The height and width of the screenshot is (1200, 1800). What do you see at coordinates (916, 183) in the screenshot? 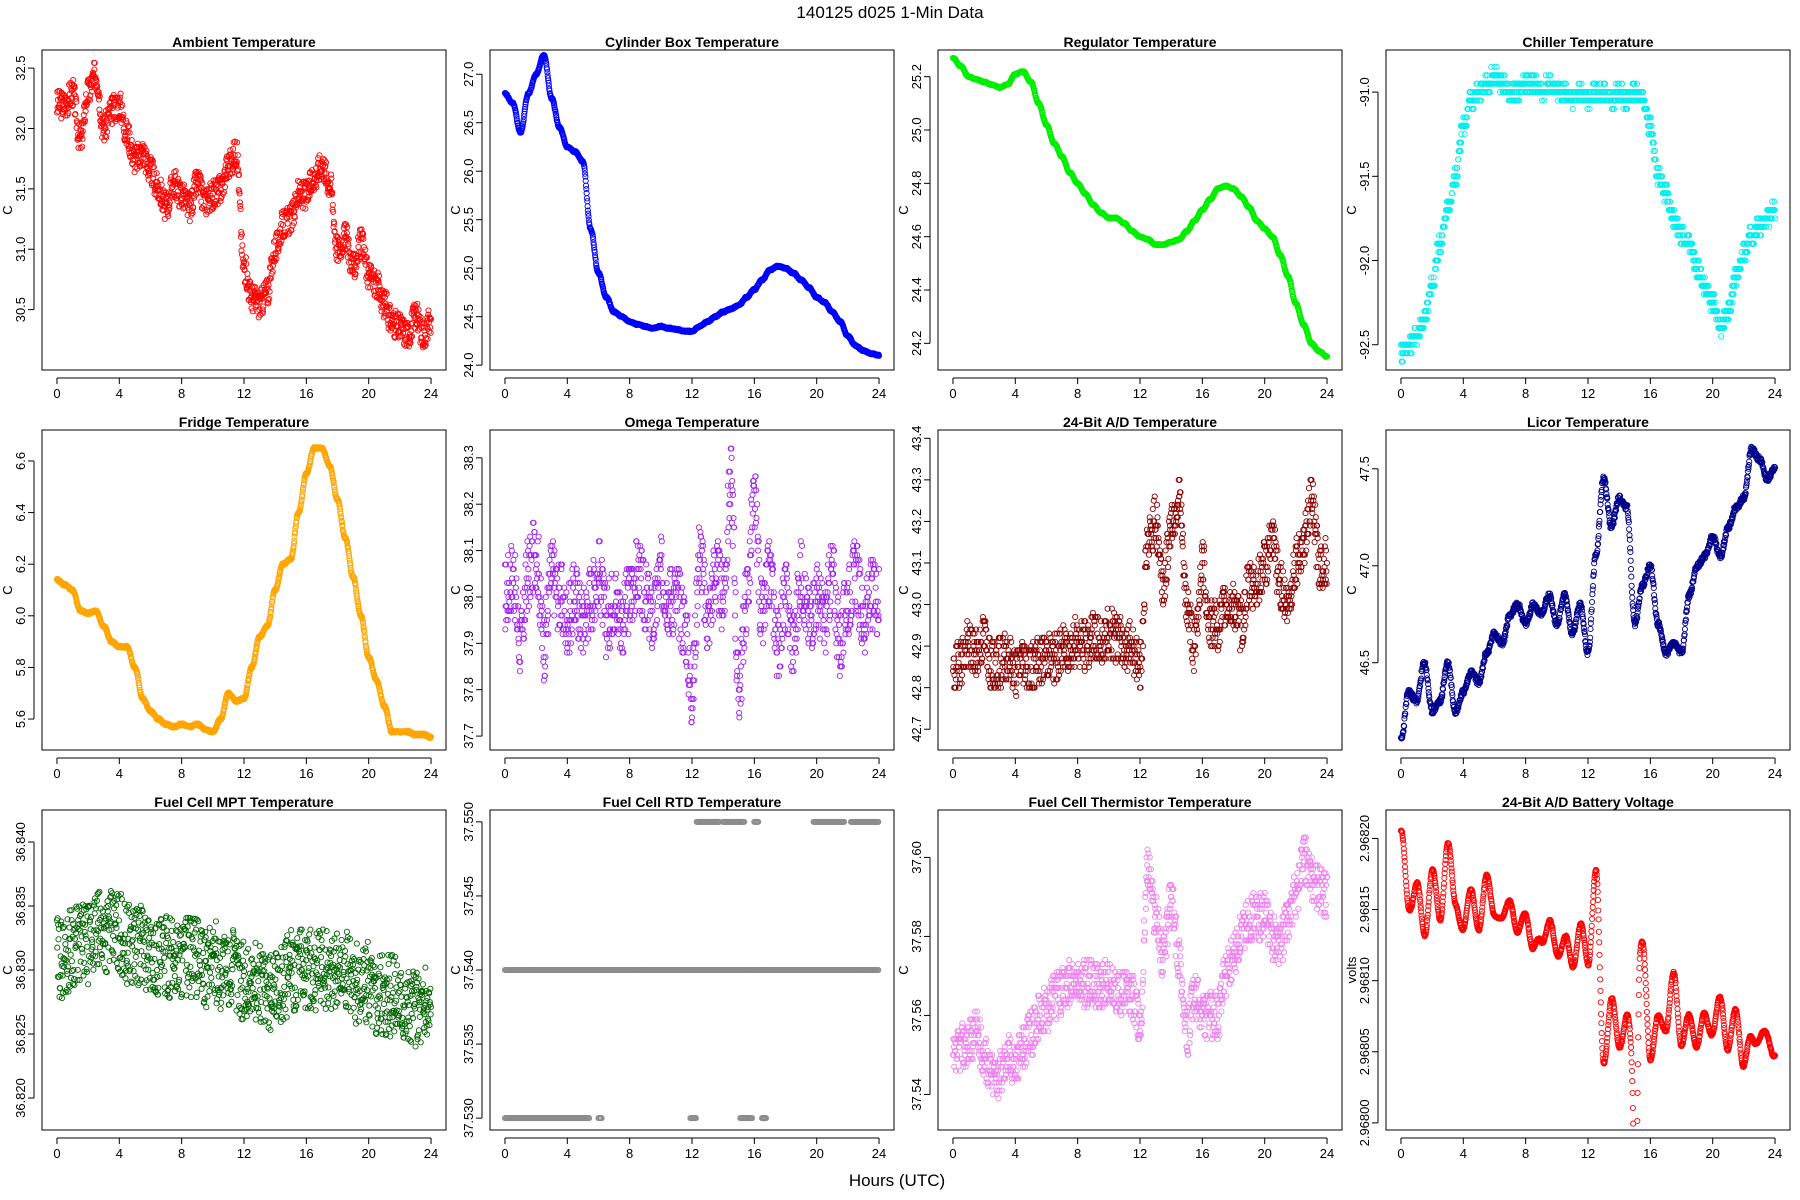
I see `y-tick-label: 24.8` at bounding box center [916, 183].